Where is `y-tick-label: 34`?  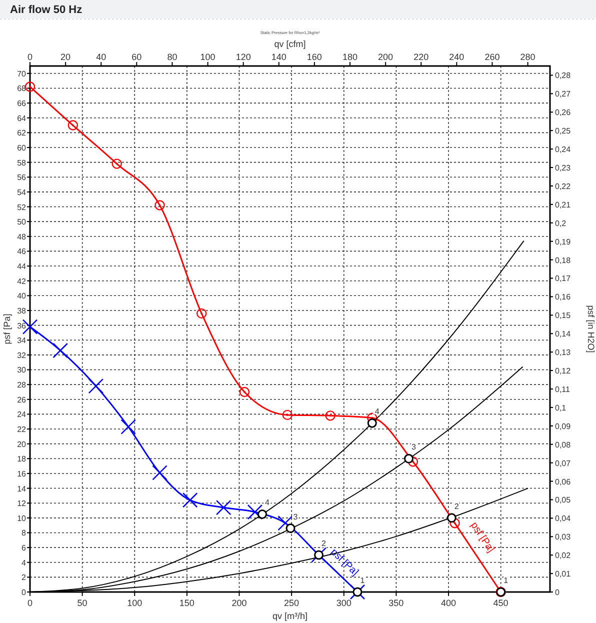
y-tick-label: 34 is located at coordinates (22, 341).